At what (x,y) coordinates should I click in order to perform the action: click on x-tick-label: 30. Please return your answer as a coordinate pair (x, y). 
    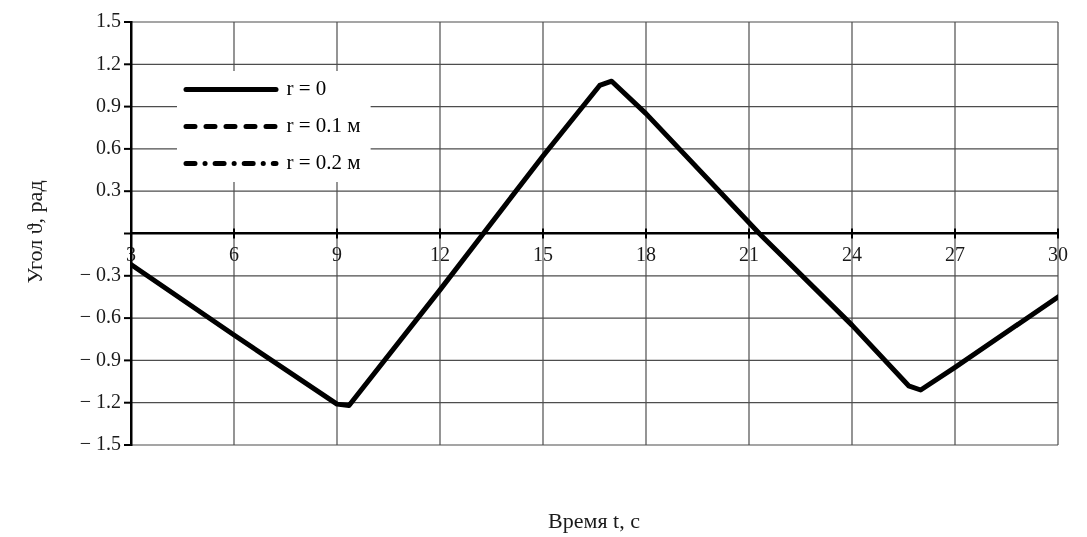
    Looking at the image, I should click on (1058, 253).